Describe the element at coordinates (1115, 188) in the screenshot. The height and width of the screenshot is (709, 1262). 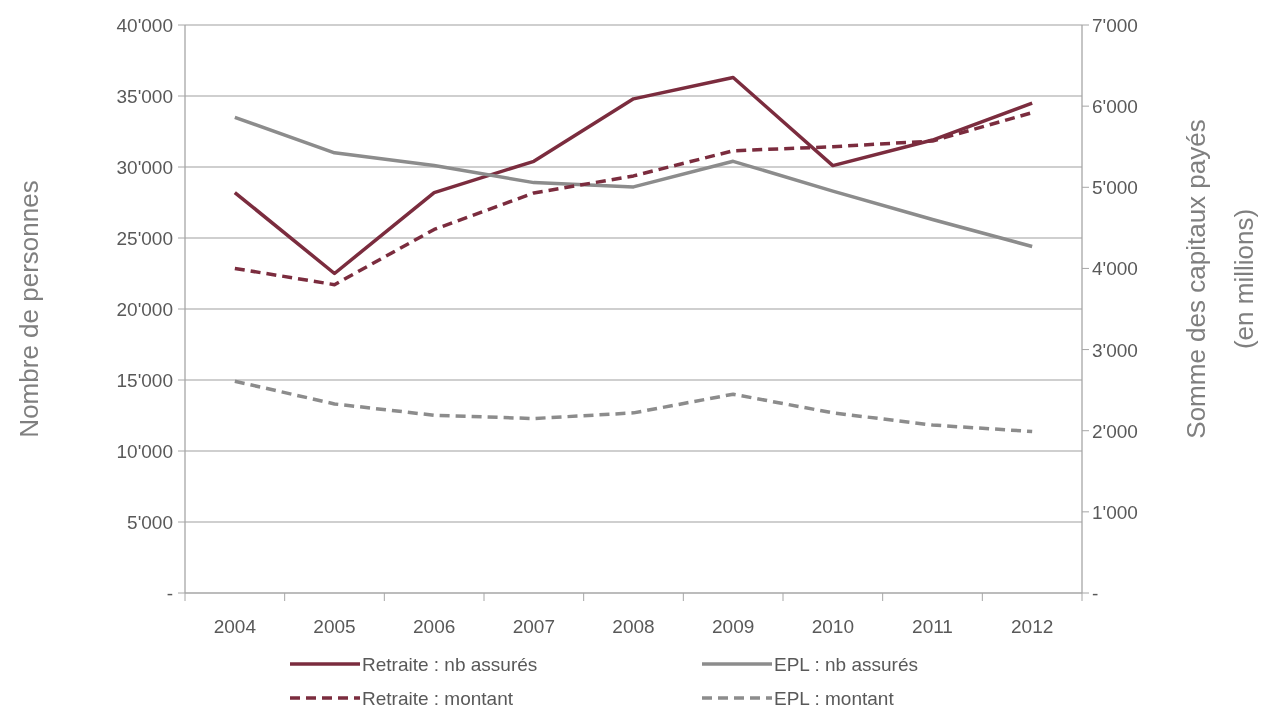
I see `y2-tick-label: 5'000` at that location.